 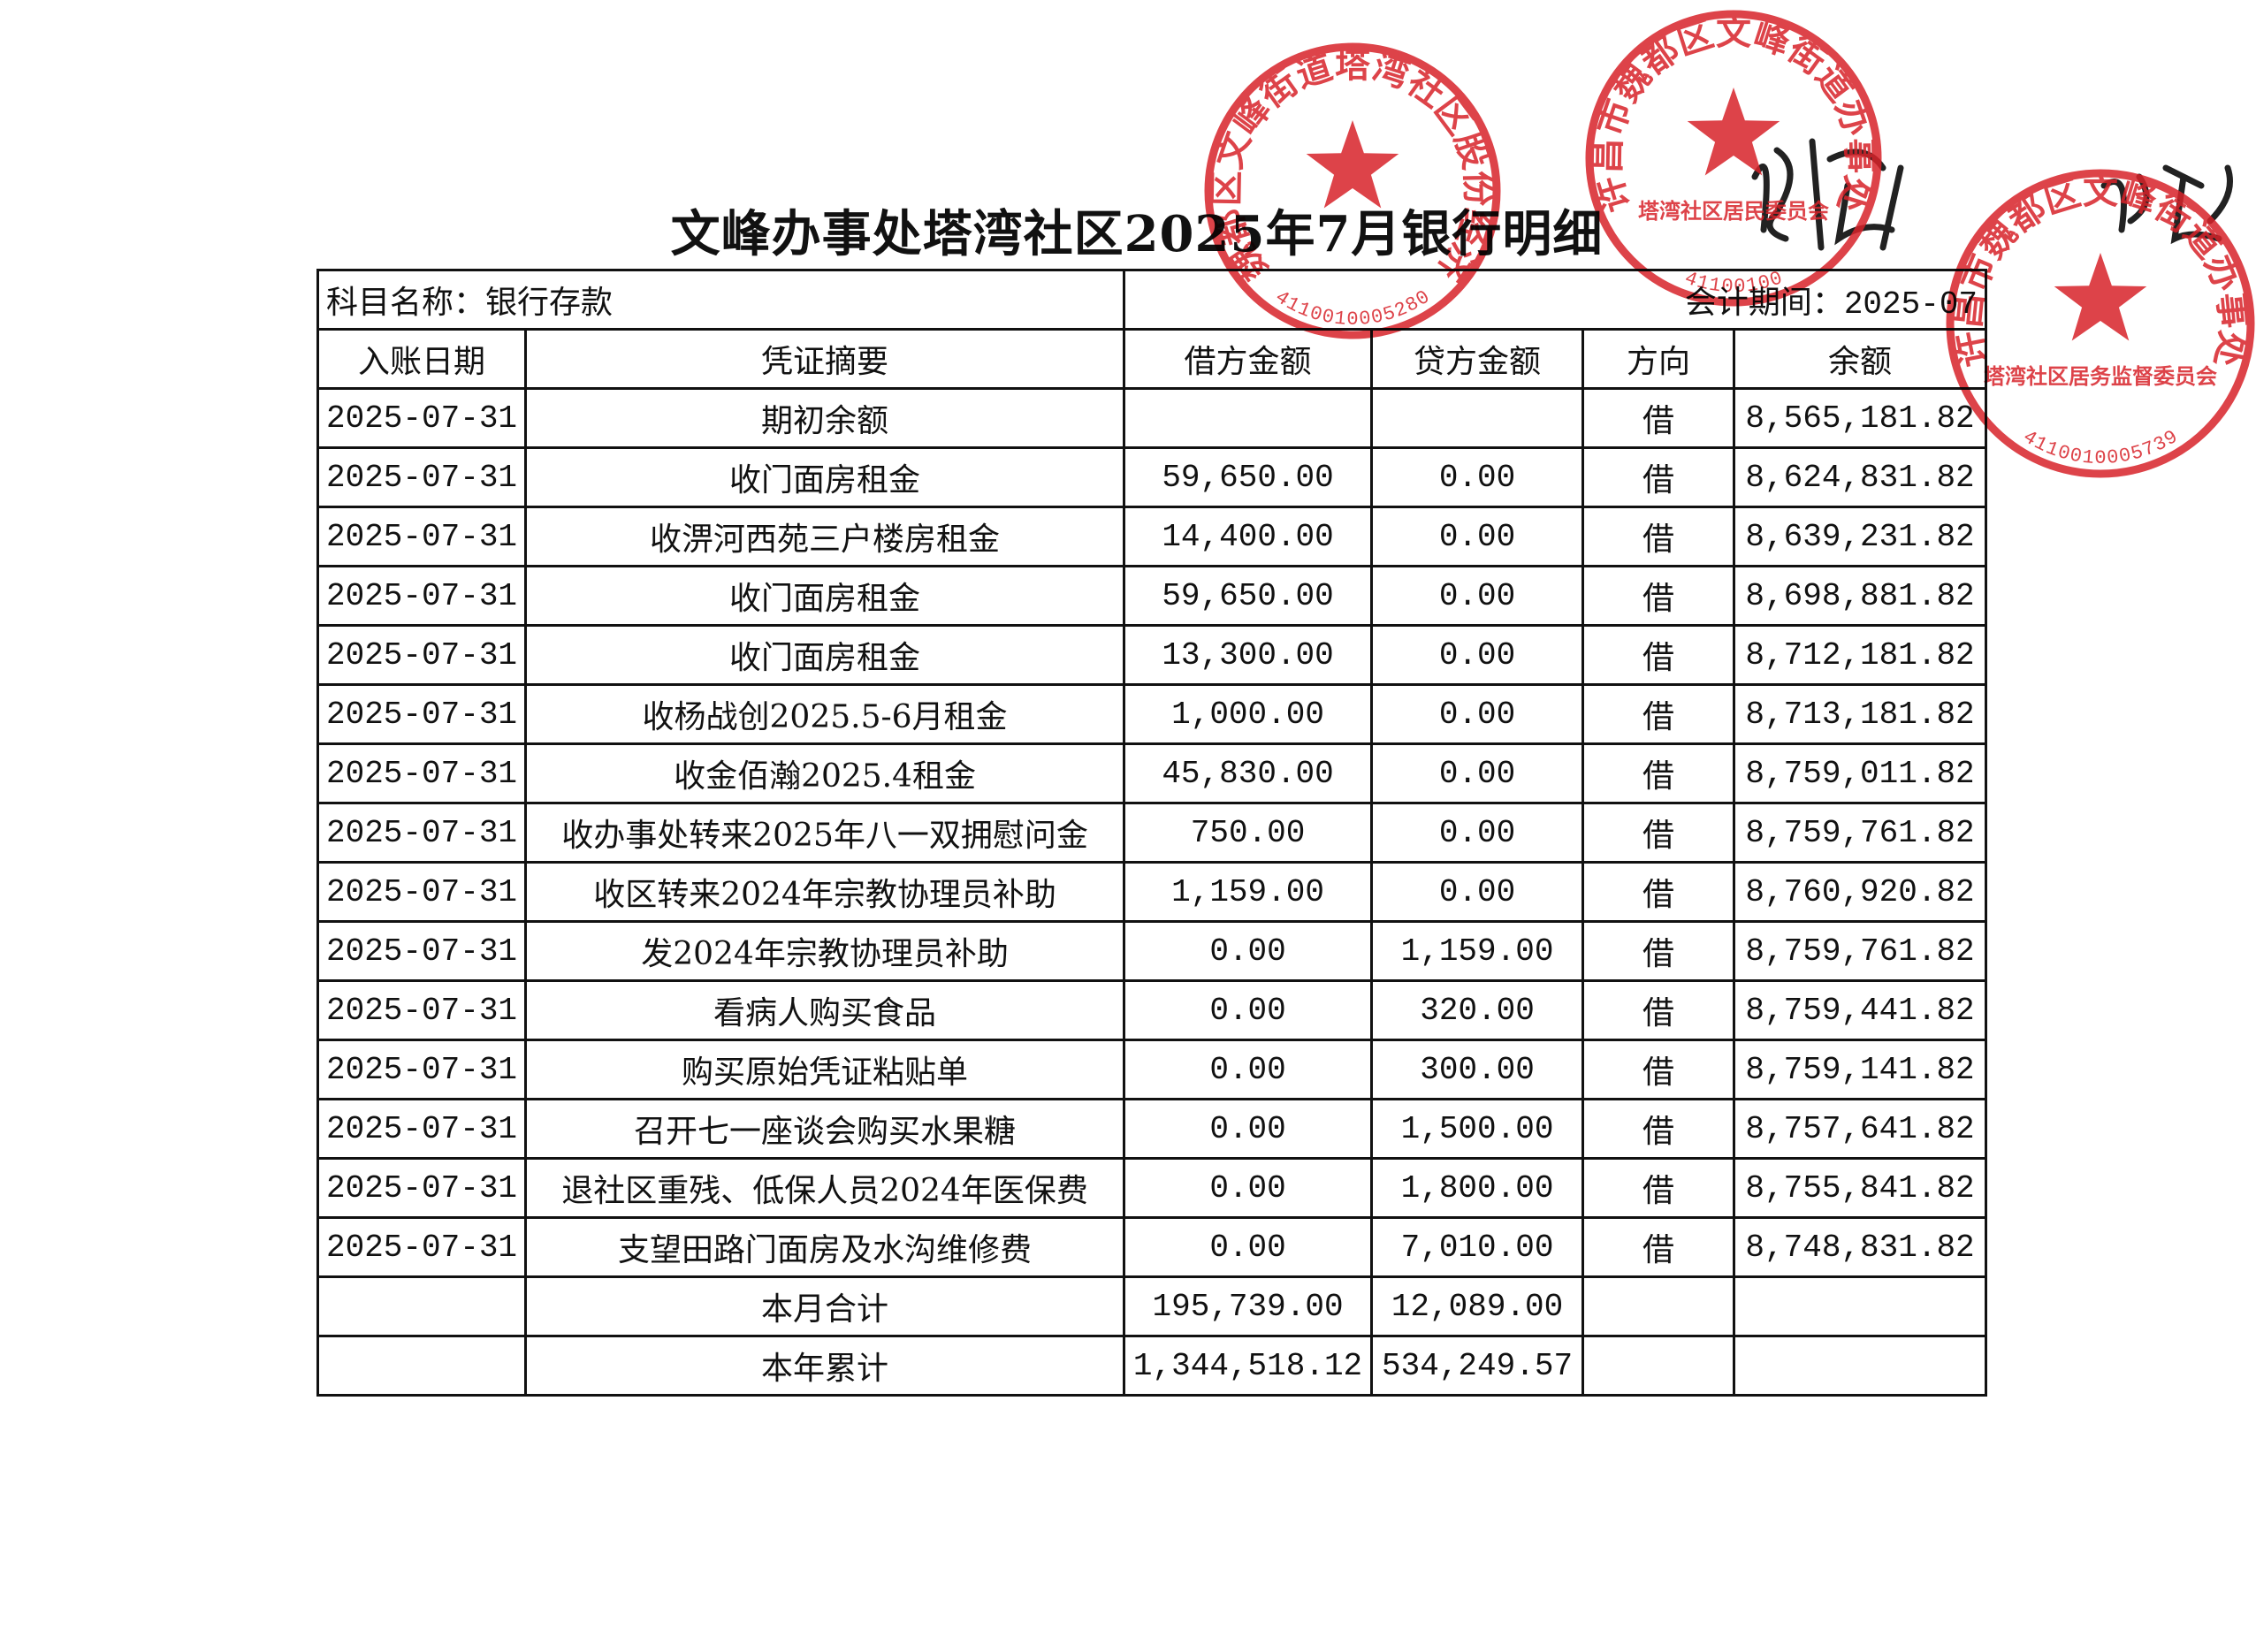 I want to click on debit-cell: 13,300.00, so click(x=1248, y=655).